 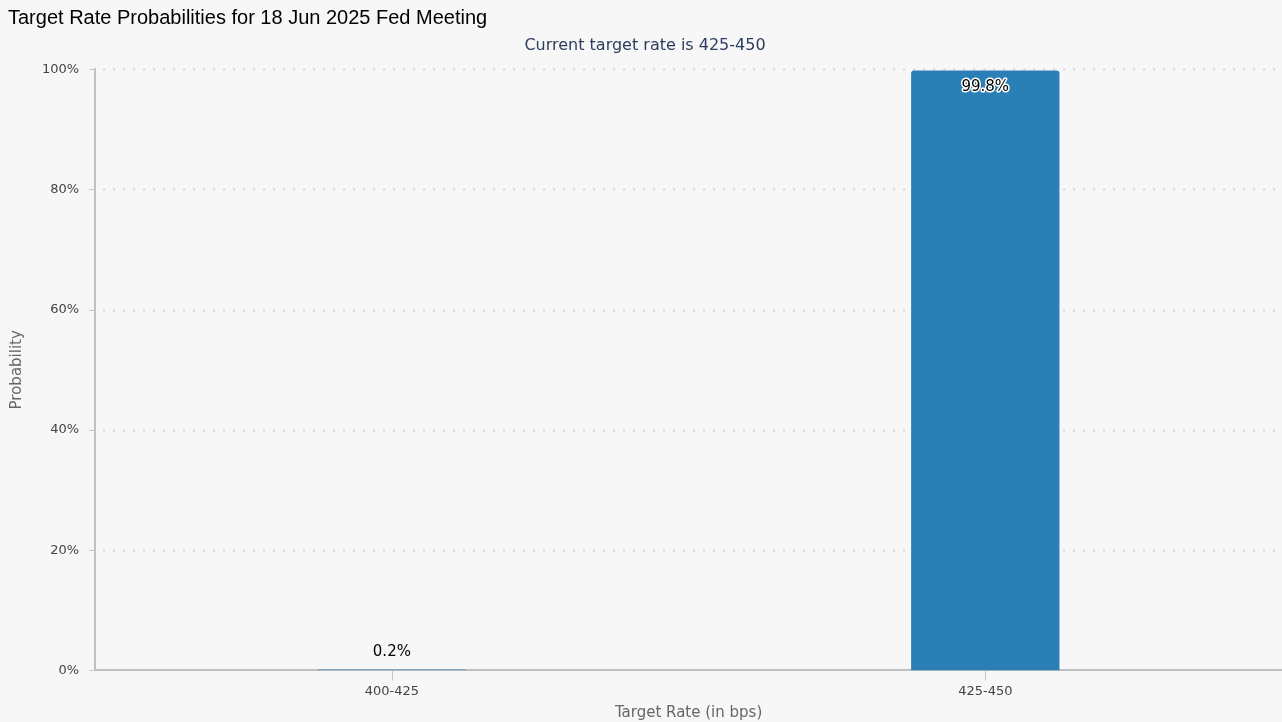 What do you see at coordinates (69, 669) in the screenshot?
I see `y-tick-label: 0%` at bounding box center [69, 669].